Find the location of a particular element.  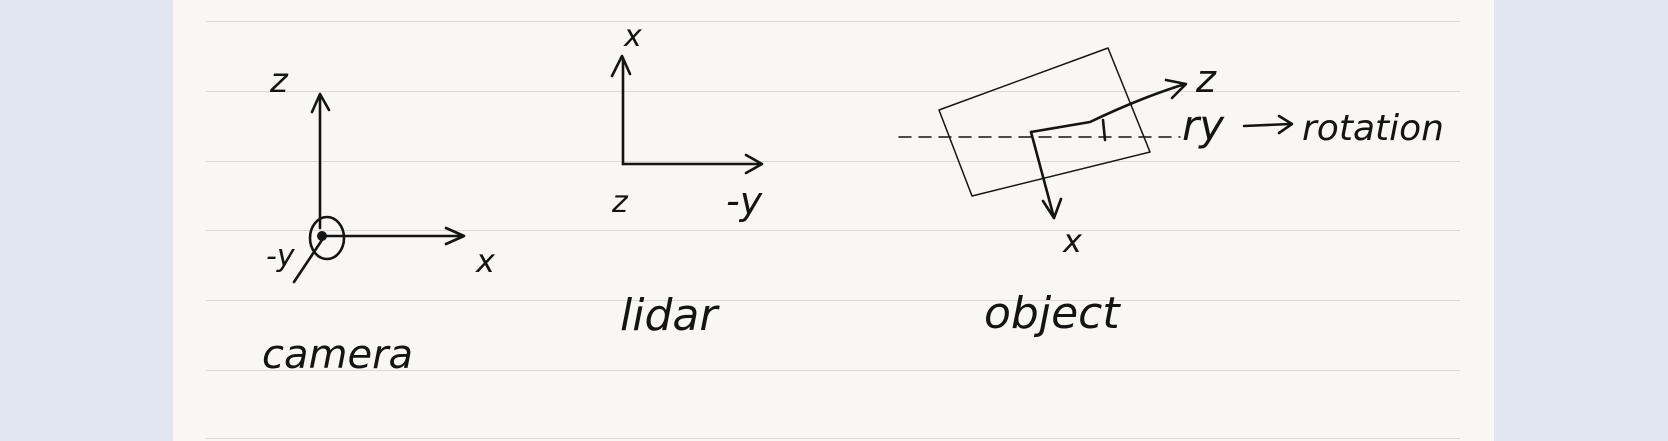

camera-y-out-dot is located at coordinates (322, 236).